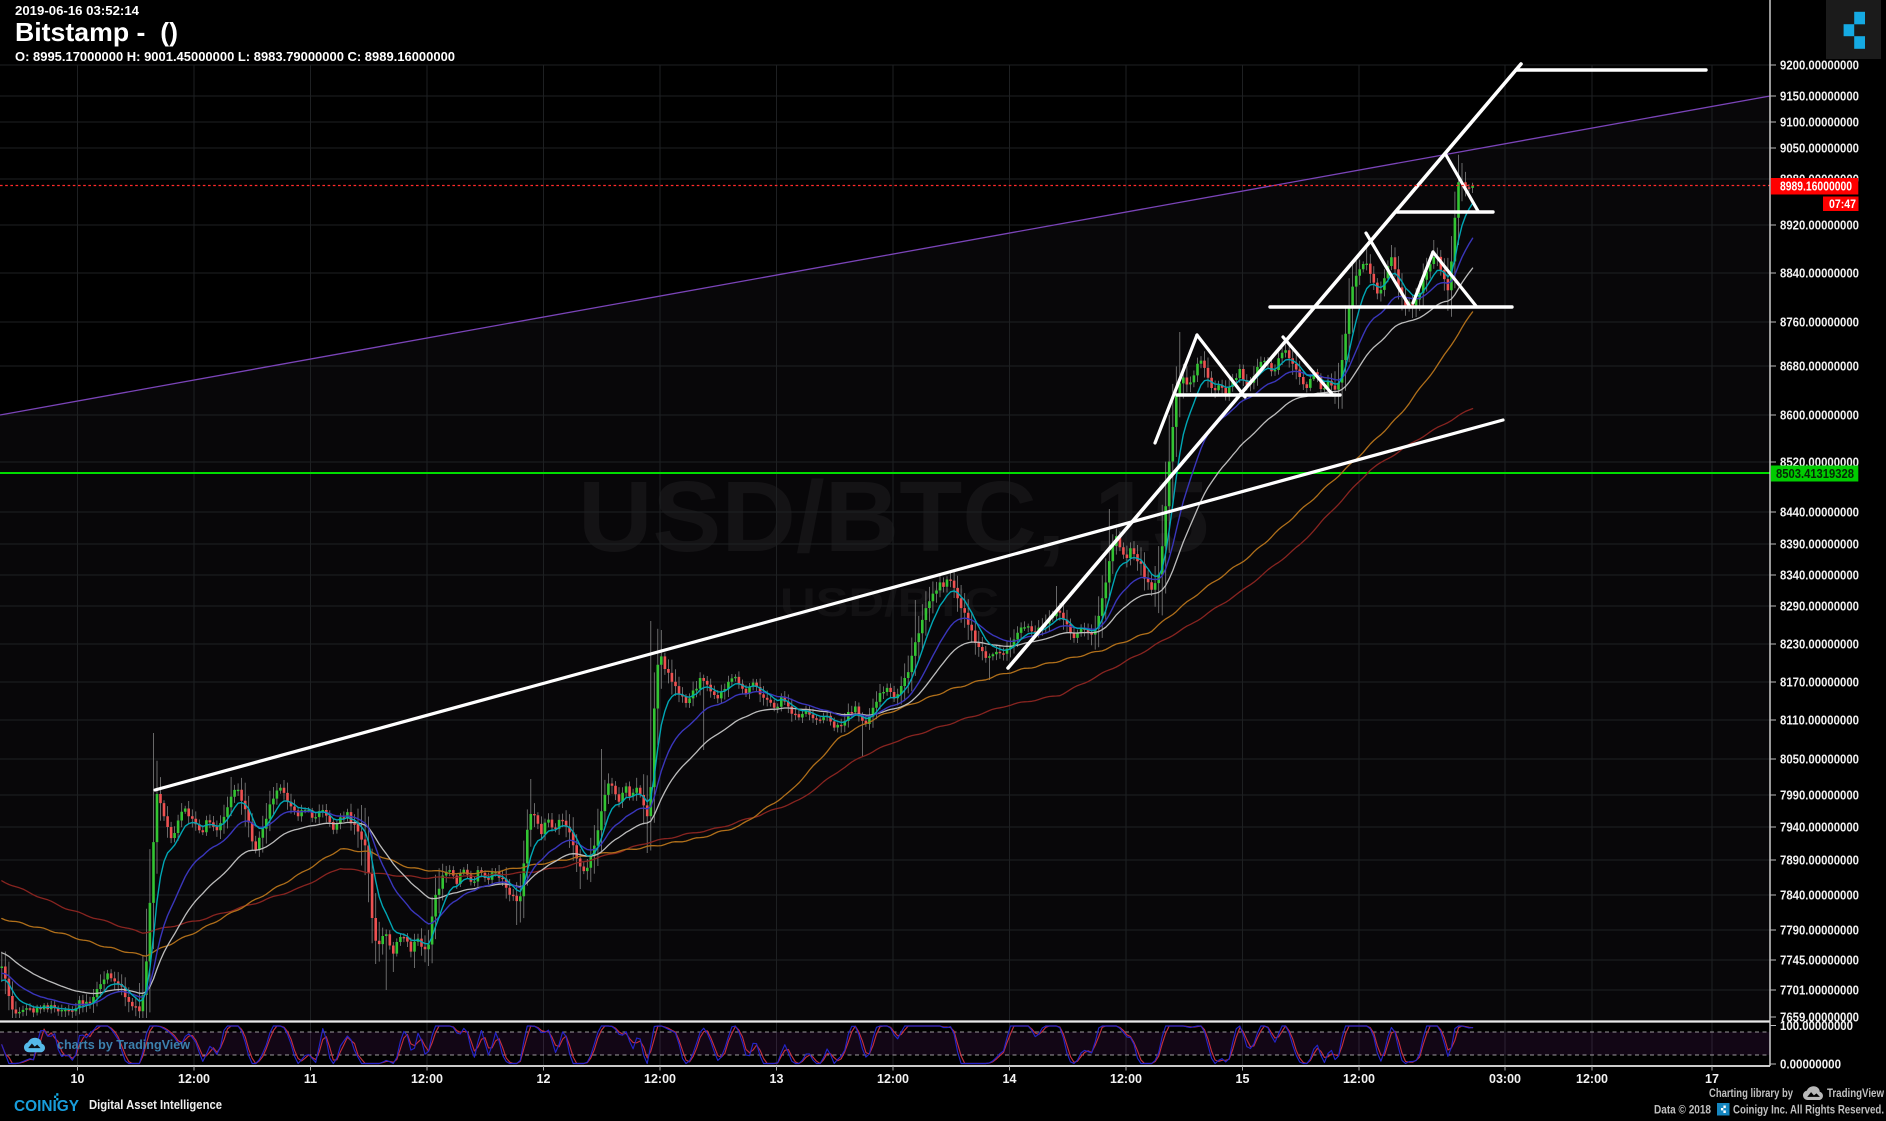  Describe the element at coordinates (1819, 416) in the screenshot. I see `svg-text: 8600.00000000` at that location.